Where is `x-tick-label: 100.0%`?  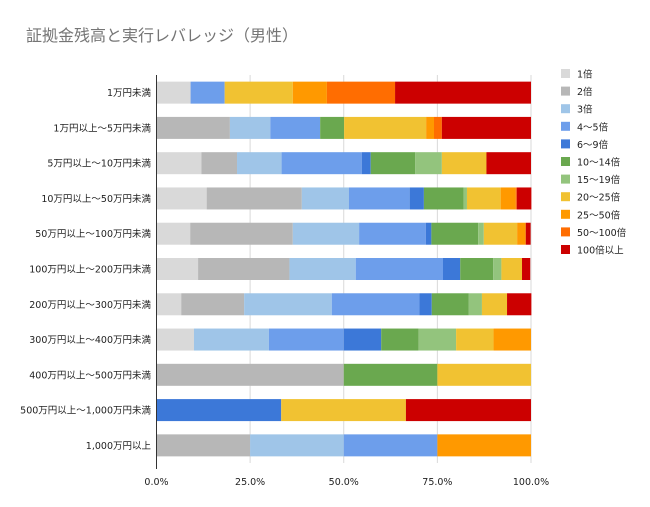
x-tick-label: 100.0% is located at coordinates (531, 482).